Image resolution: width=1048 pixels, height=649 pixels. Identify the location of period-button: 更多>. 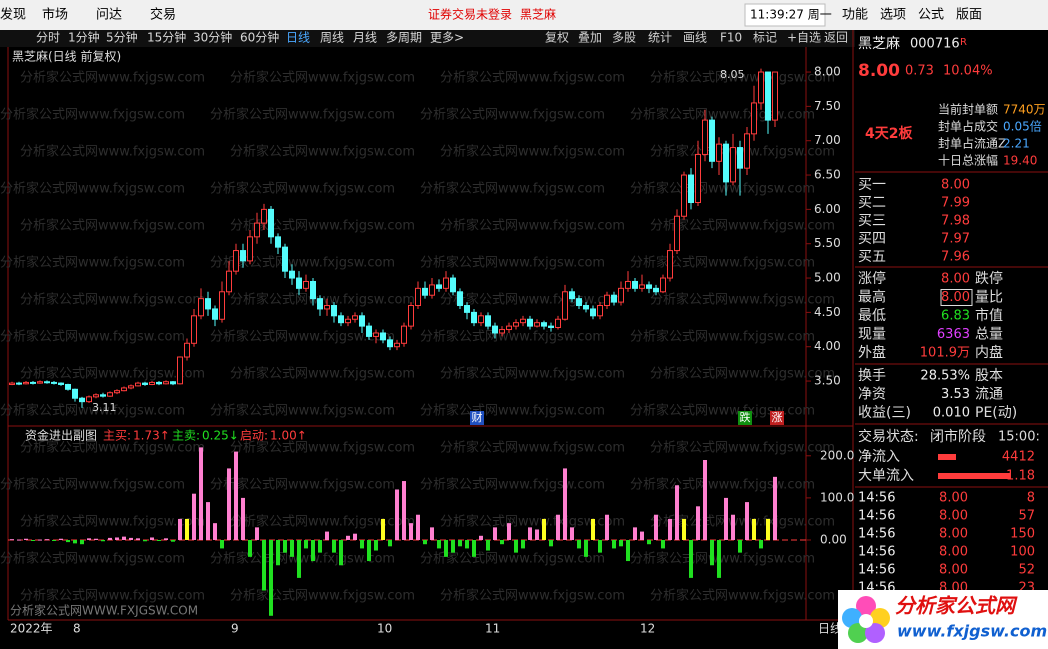
(447, 38).